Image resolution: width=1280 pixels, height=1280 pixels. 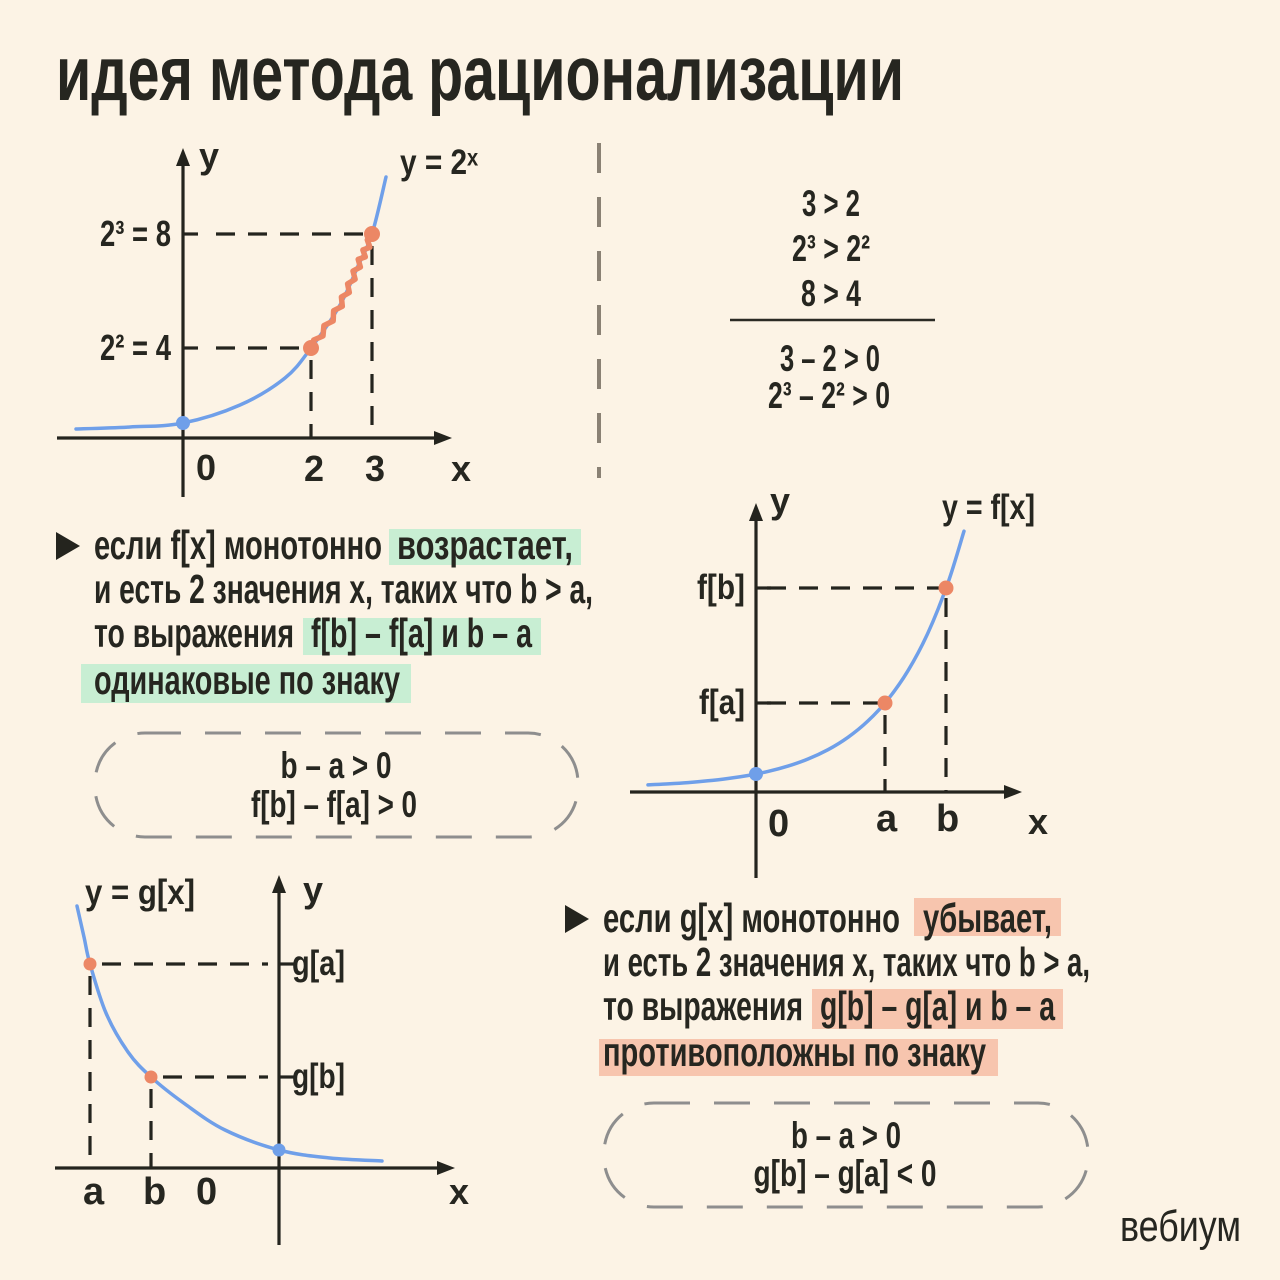 What do you see at coordinates (938, 1006) in the screenshot?
I see `svg-text: g[b] – g[a] и b – a` at bounding box center [938, 1006].